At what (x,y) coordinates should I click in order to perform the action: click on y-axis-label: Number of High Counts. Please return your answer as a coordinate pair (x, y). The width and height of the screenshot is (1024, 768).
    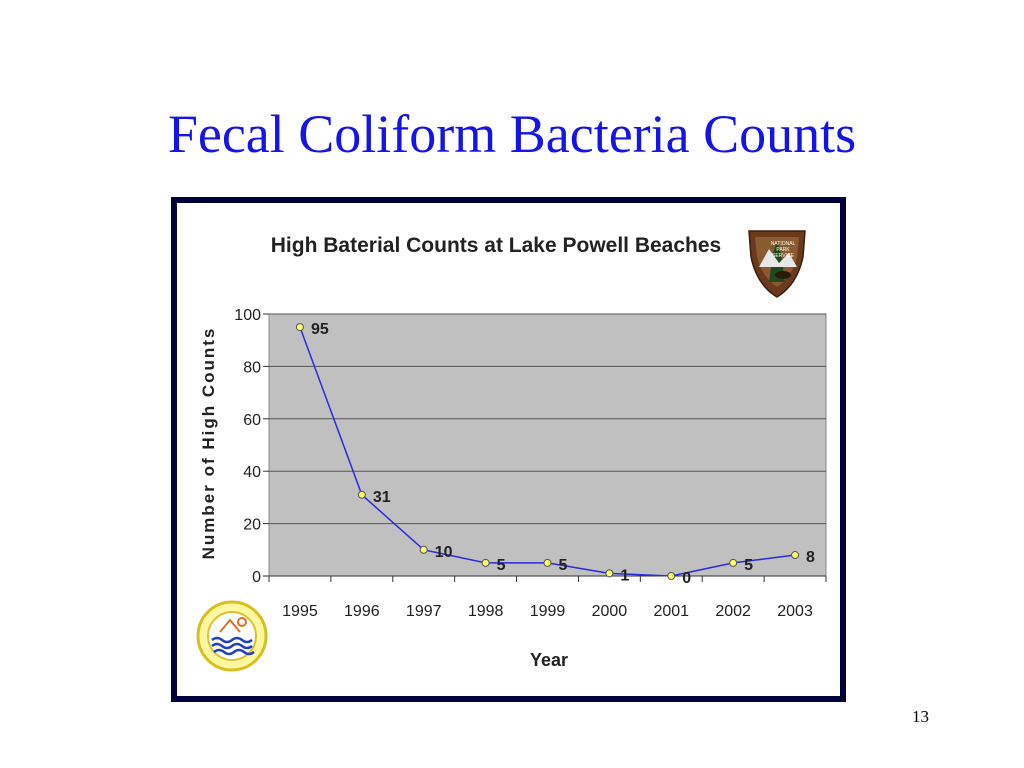
    Looking at the image, I should click on (208, 443).